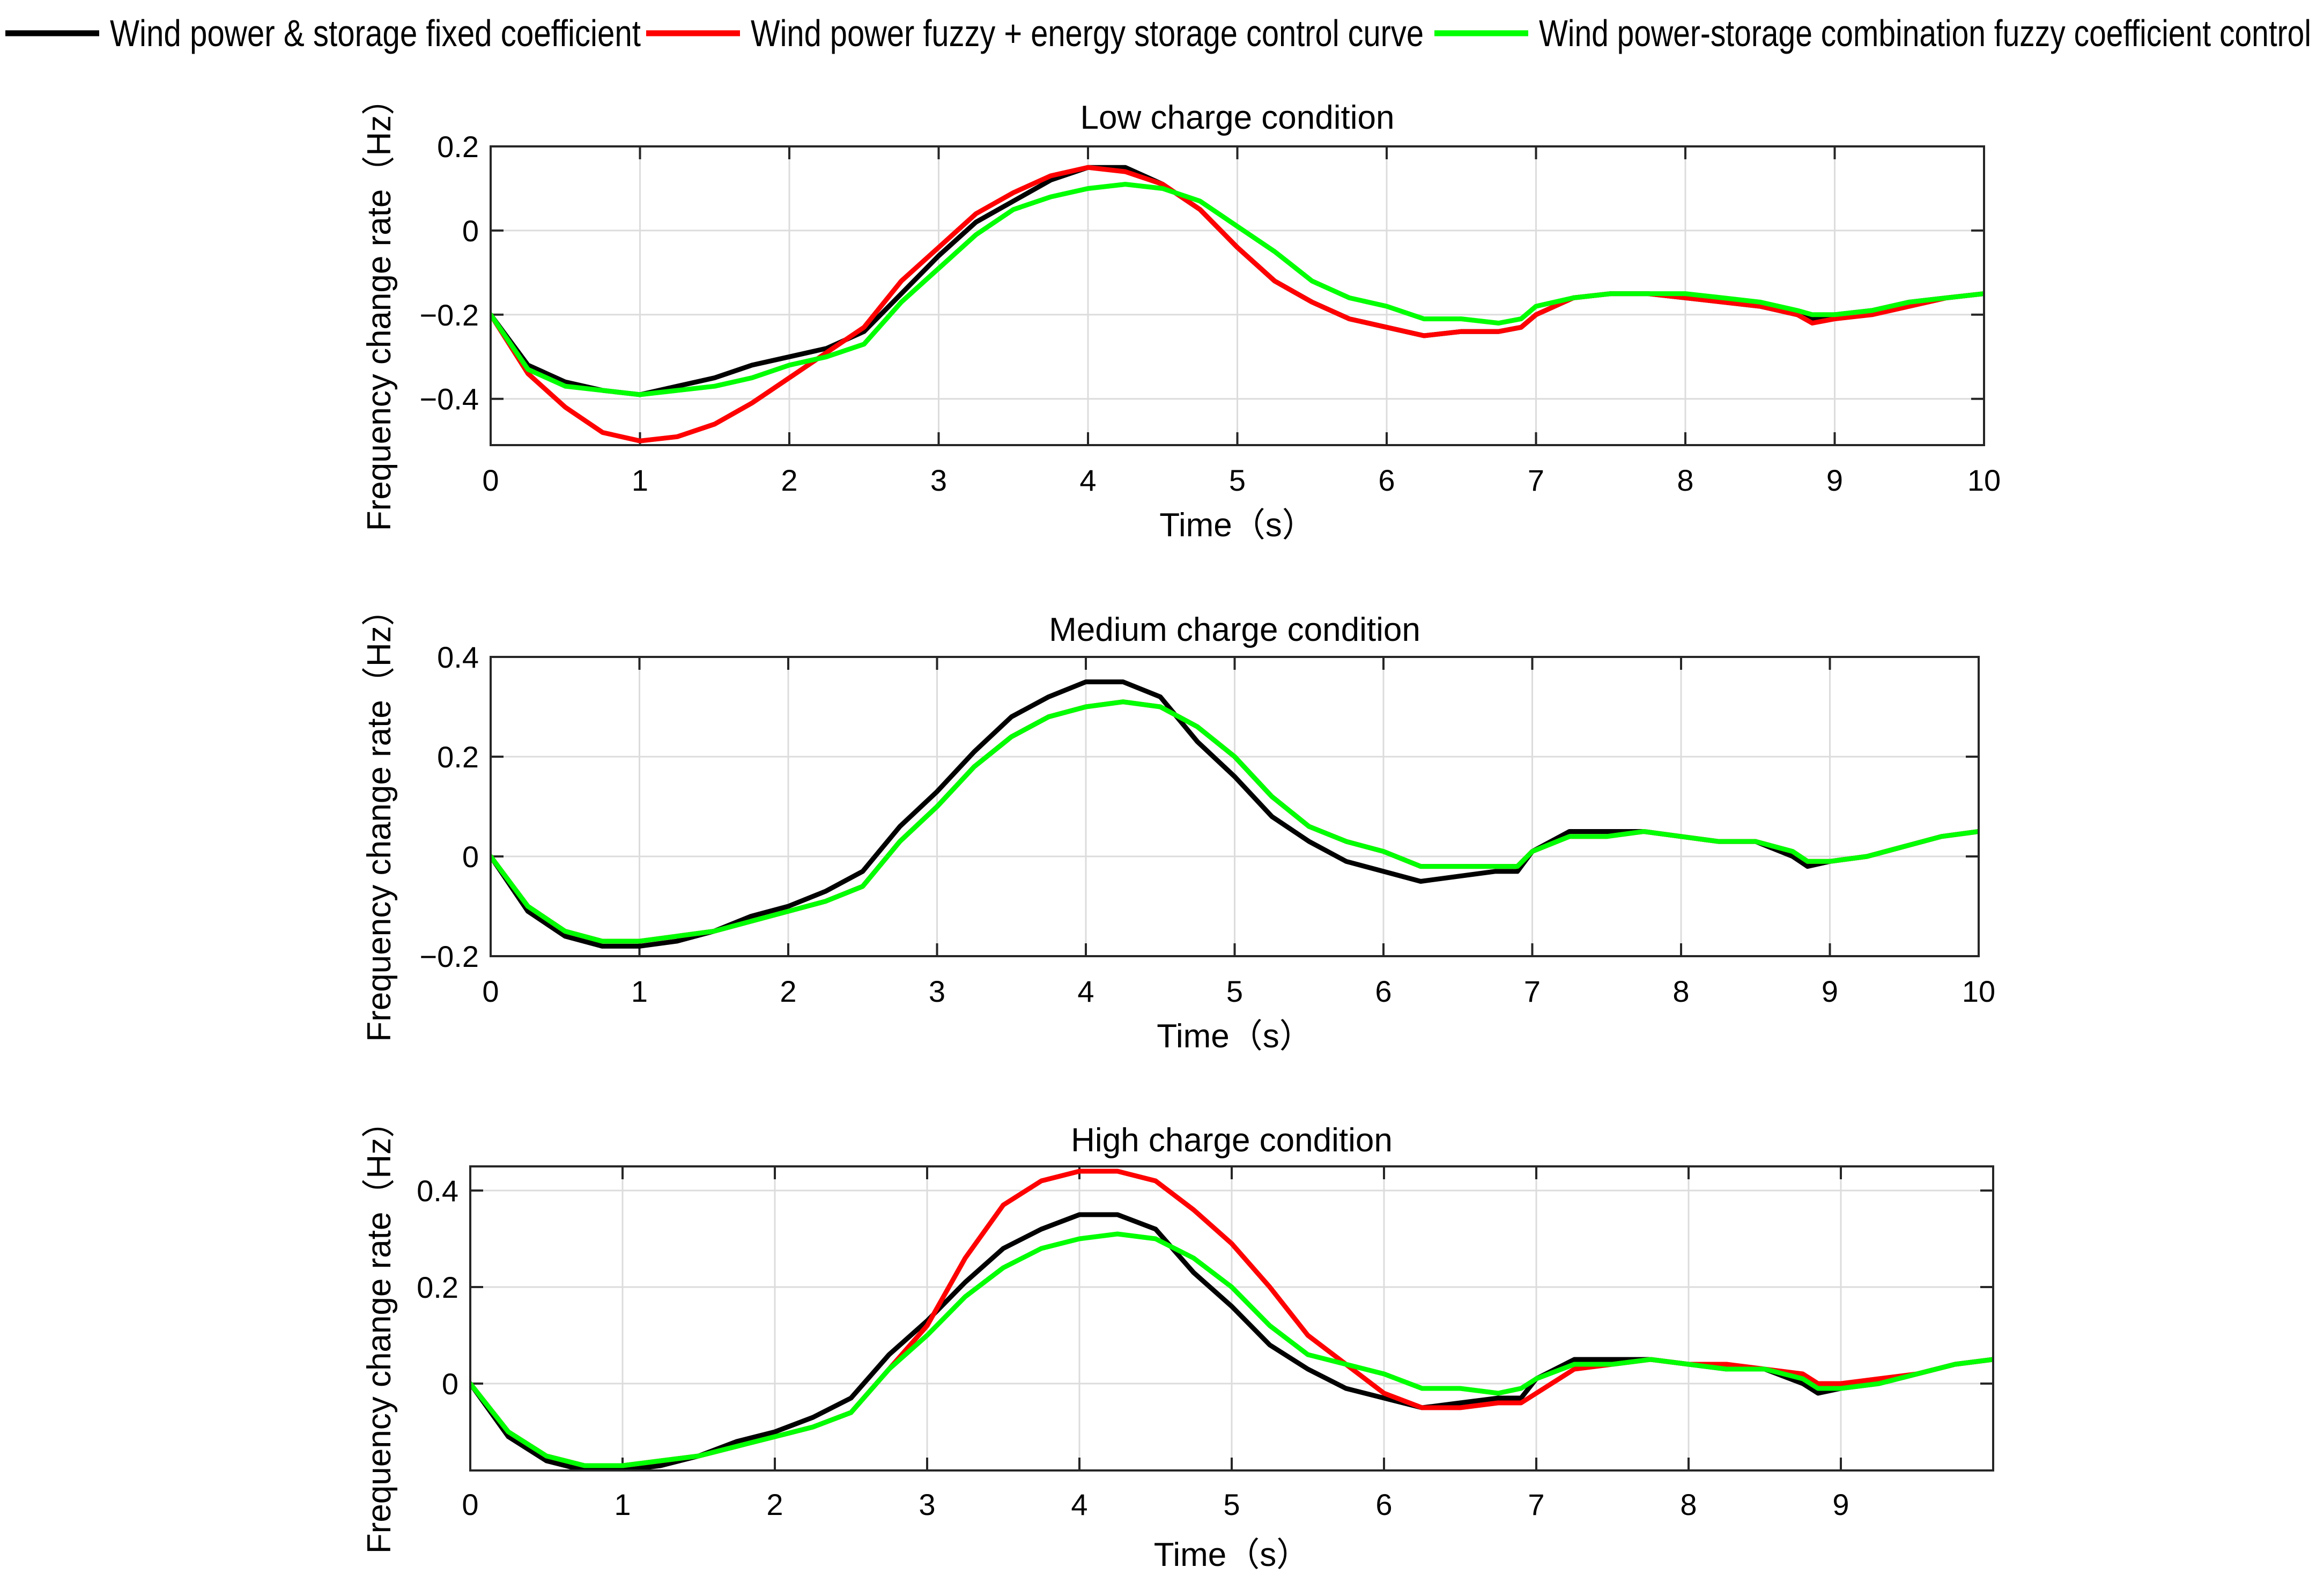  I want to click on chart-title: Medium charge condition, so click(1234, 629).